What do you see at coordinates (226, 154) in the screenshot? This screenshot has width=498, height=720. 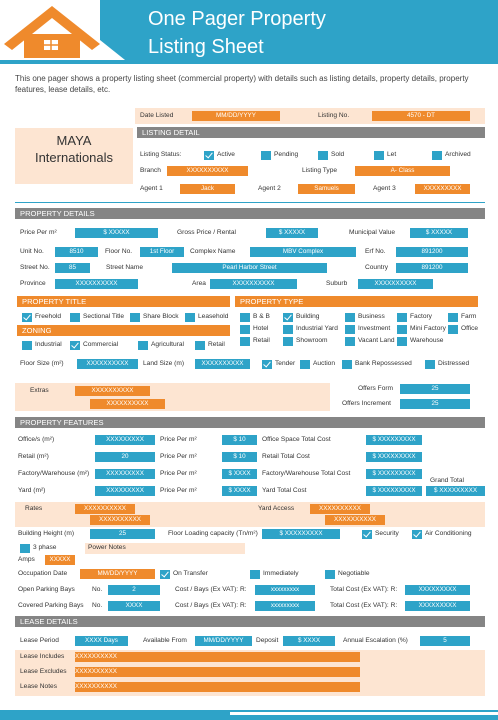 I see `label: Active` at bounding box center [226, 154].